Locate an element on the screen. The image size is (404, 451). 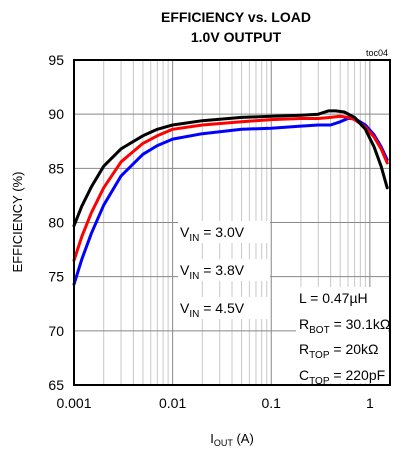
y-tick-label: 80 is located at coordinates (56, 223).